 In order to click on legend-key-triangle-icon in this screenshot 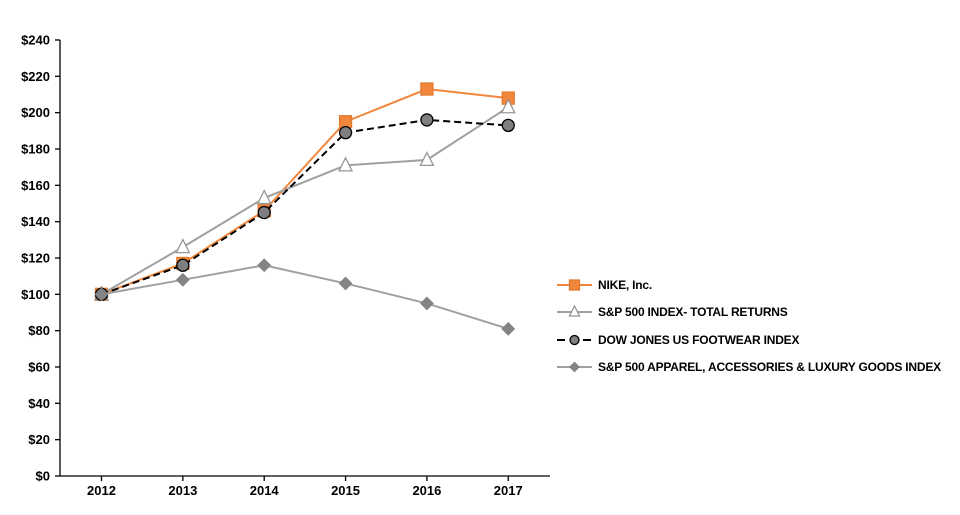, I will do `click(574, 311)`.